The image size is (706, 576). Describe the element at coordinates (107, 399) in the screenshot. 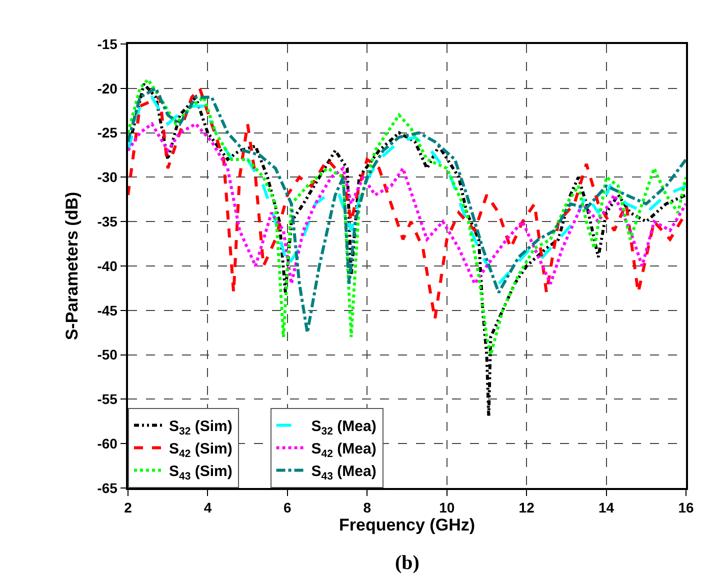

I see `y-tick-label: -55` at that location.